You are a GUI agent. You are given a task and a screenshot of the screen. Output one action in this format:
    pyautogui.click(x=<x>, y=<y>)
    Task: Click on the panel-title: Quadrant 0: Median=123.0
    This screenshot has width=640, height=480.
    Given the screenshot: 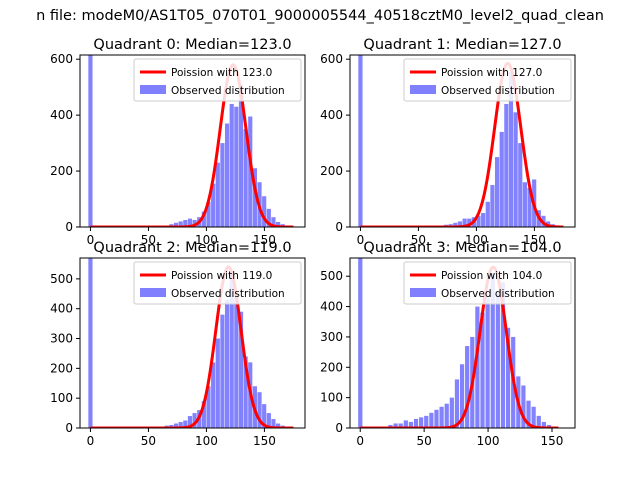 What is the action you would take?
    pyautogui.click(x=192, y=45)
    